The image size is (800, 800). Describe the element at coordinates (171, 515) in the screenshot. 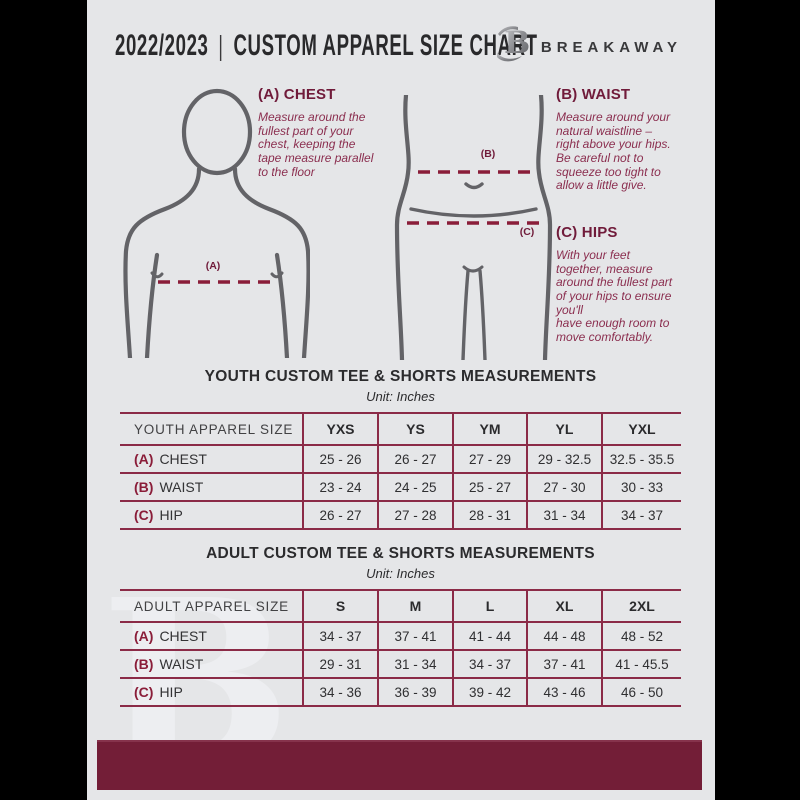

I see `row-label: HIP` at that location.